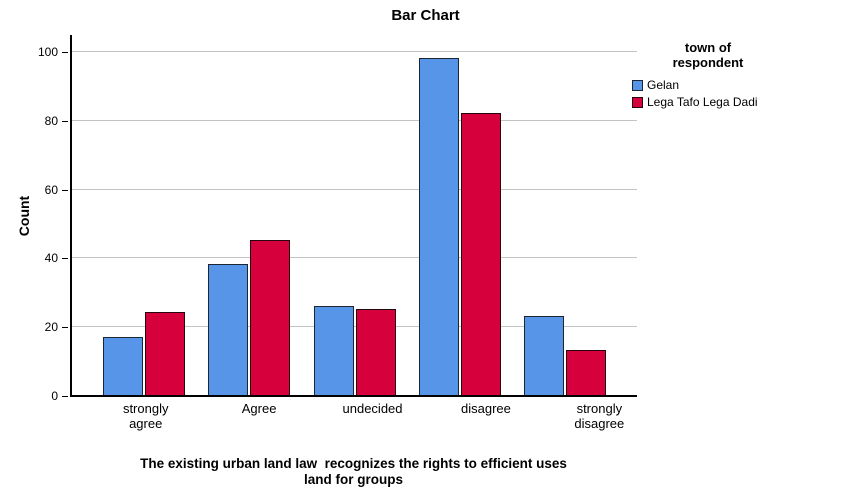 The width and height of the screenshot is (851, 501). What do you see at coordinates (544, 355) in the screenshot?
I see `bar-gelan-strongly-disagree` at bounding box center [544, 355].